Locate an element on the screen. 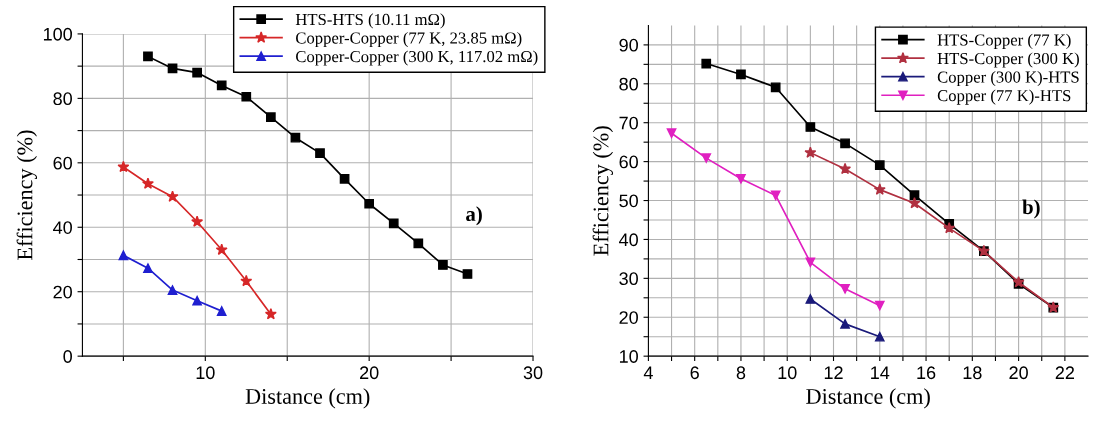 This screenshot has width=1099, height=424. y-tick-label: 30 is located at coordinates (628, 279).